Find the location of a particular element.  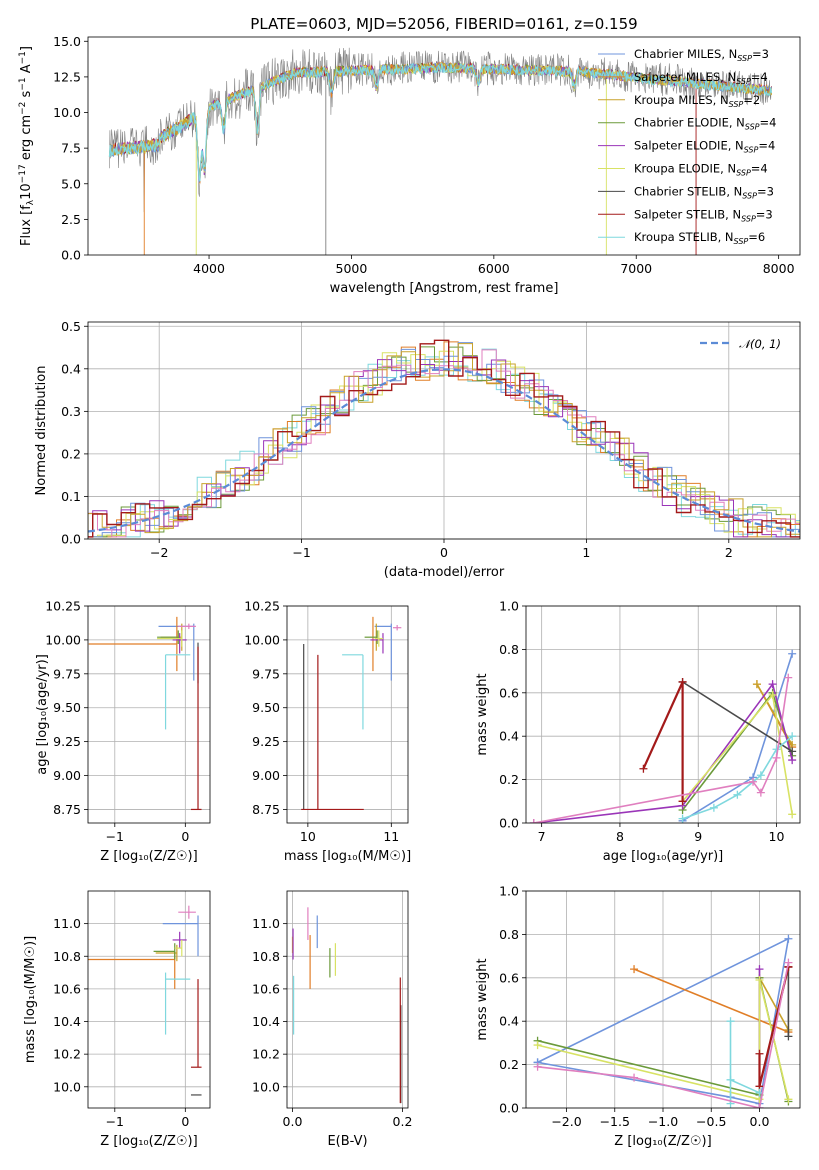

weight-line-salpeter_miles is located at coordinates (711, 1000).